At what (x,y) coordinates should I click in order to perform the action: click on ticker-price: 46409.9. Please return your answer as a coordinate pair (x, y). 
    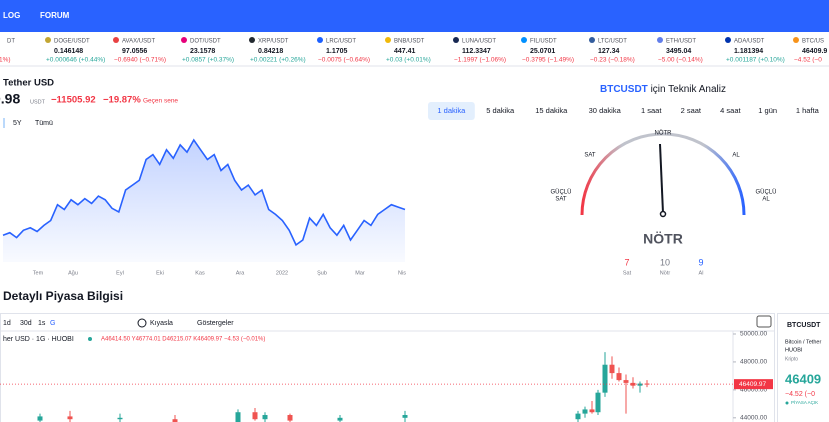
    Looking at the image, I should click on (814, 51).